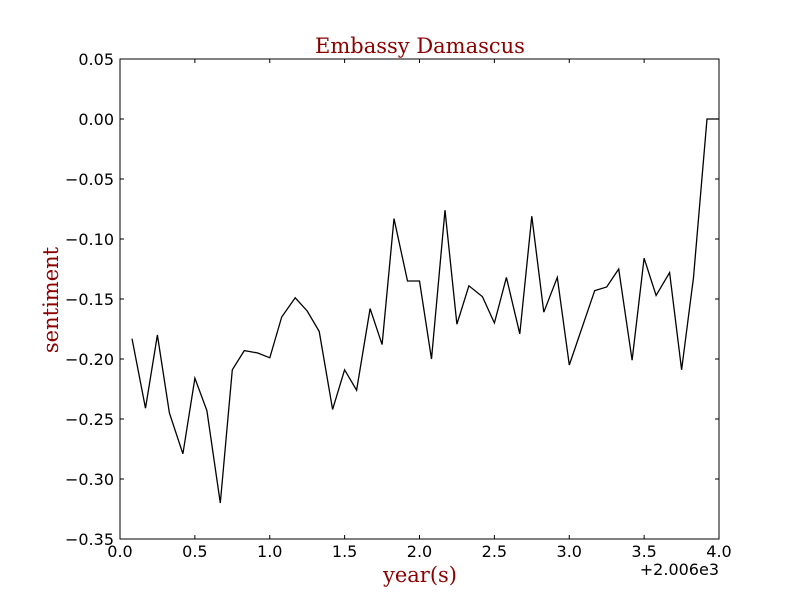 Image resolution: width=800 pixels, height=600 pixels. What do you see at coordinates (89, 359) in the screenshot?
I see `y-tick-label: −0.20` at bounding box center [89, 359].